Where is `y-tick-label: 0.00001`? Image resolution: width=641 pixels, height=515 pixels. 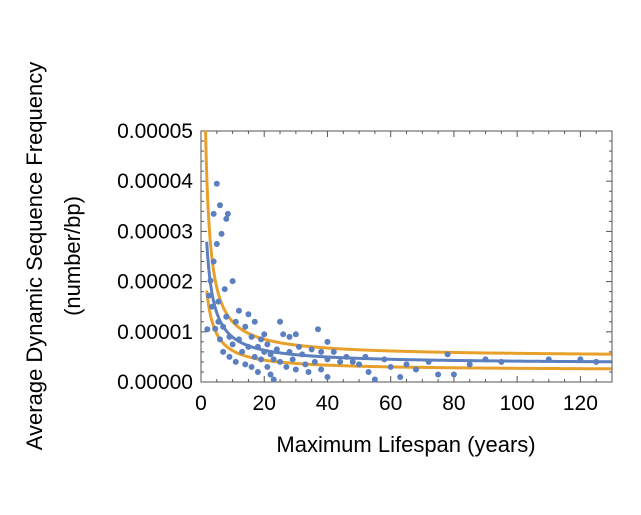
y-tick-label: 0.00001 is located at coordinates (155, 332).